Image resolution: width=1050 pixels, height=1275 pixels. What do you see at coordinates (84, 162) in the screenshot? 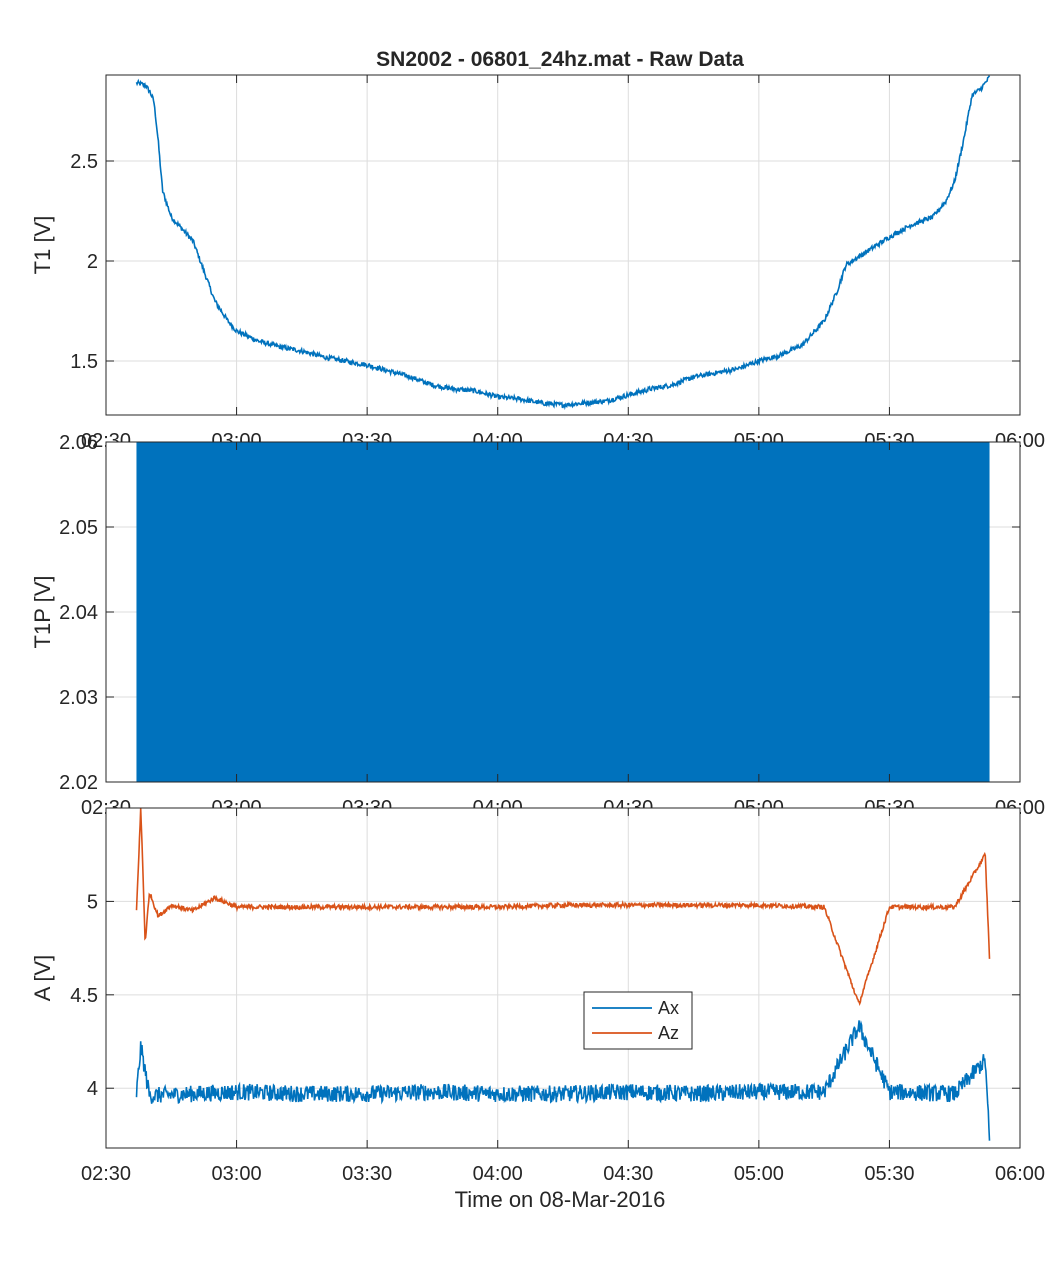
I see `y-tick-label: 2.5` at bounding box center [84, 162].